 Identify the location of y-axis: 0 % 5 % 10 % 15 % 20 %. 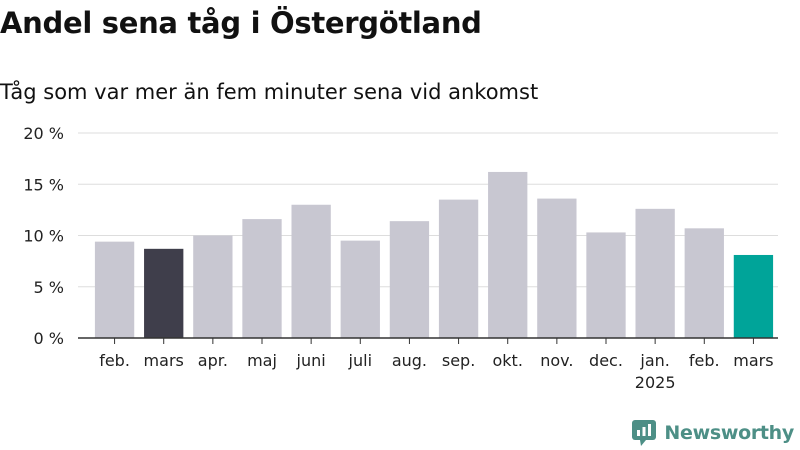
(43, 236).